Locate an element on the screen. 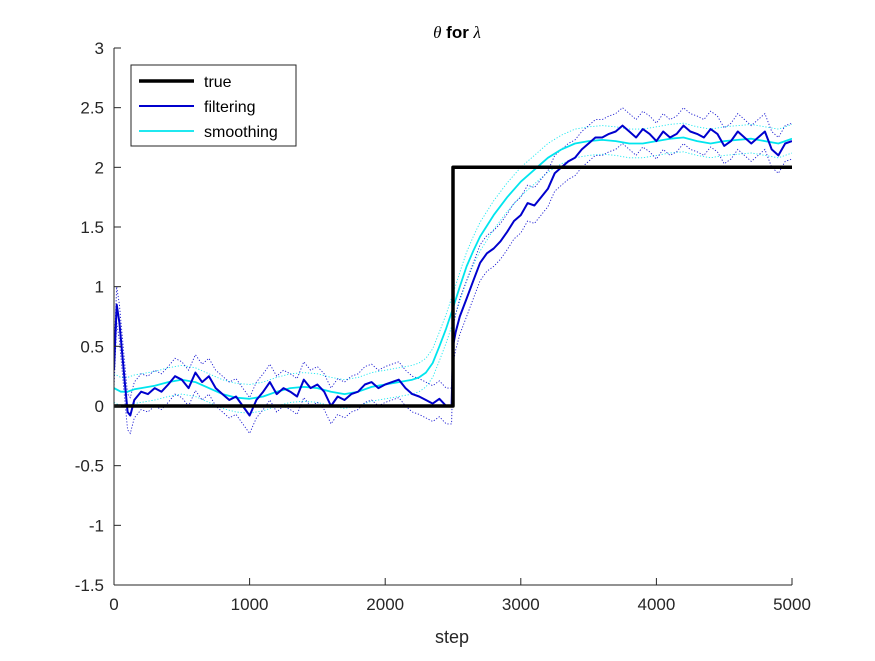 This screenshot has height=661, width=875. x-axis-label: step is located at coordinates (452, 637).